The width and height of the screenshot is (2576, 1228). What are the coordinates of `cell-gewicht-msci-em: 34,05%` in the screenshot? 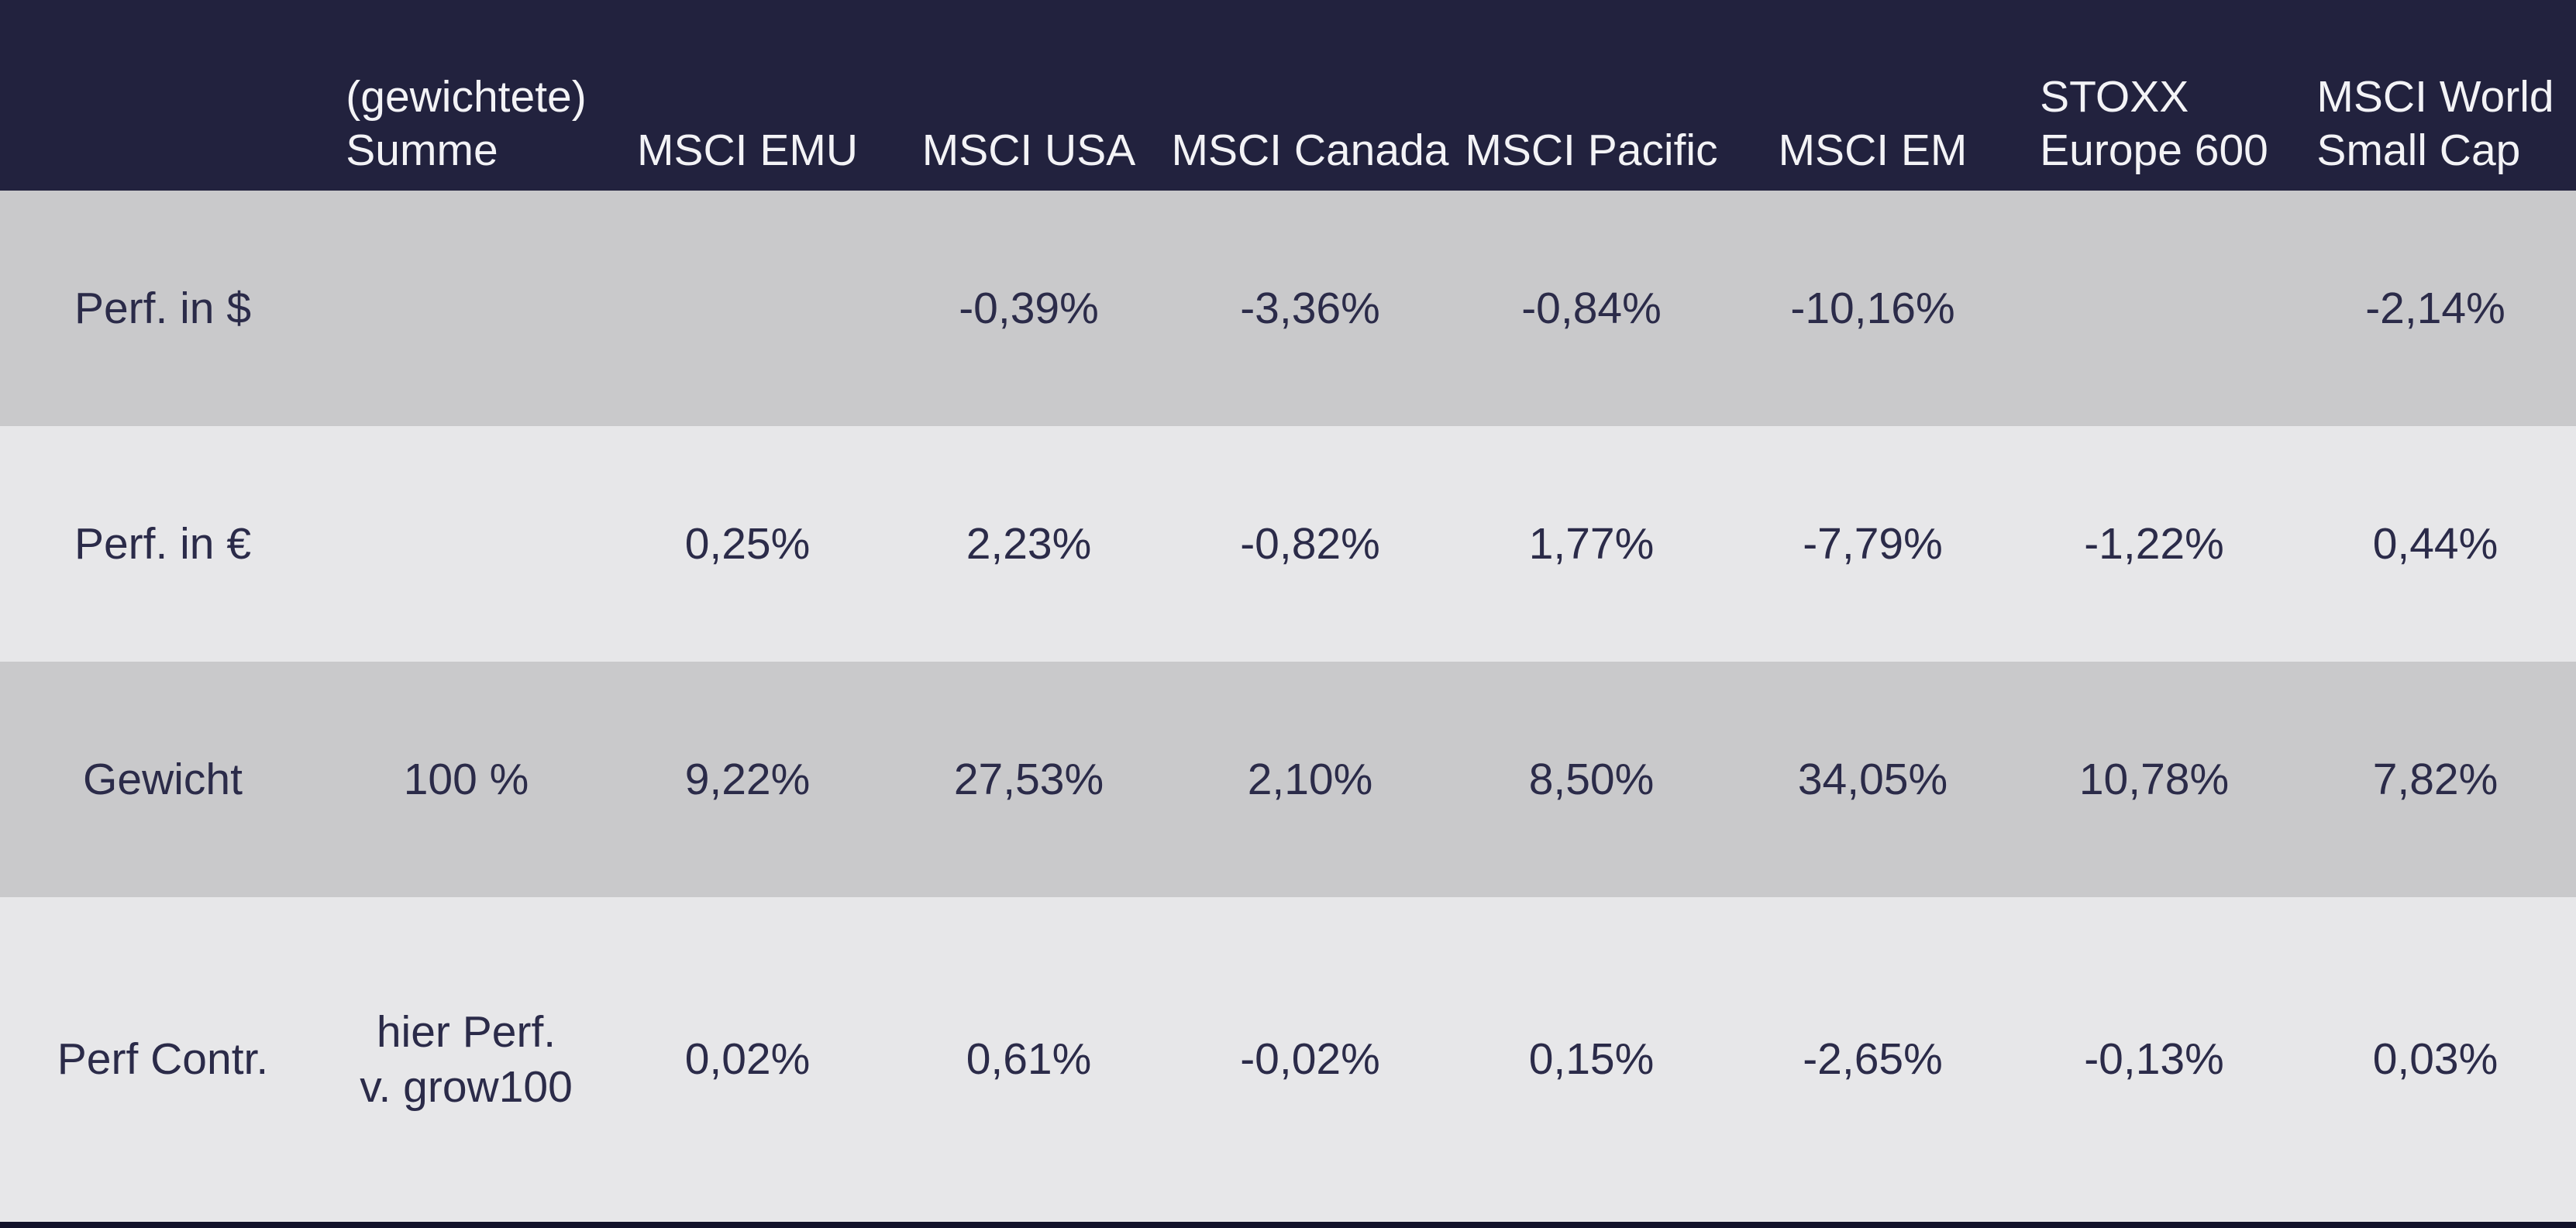 It's located at (1872, 779).